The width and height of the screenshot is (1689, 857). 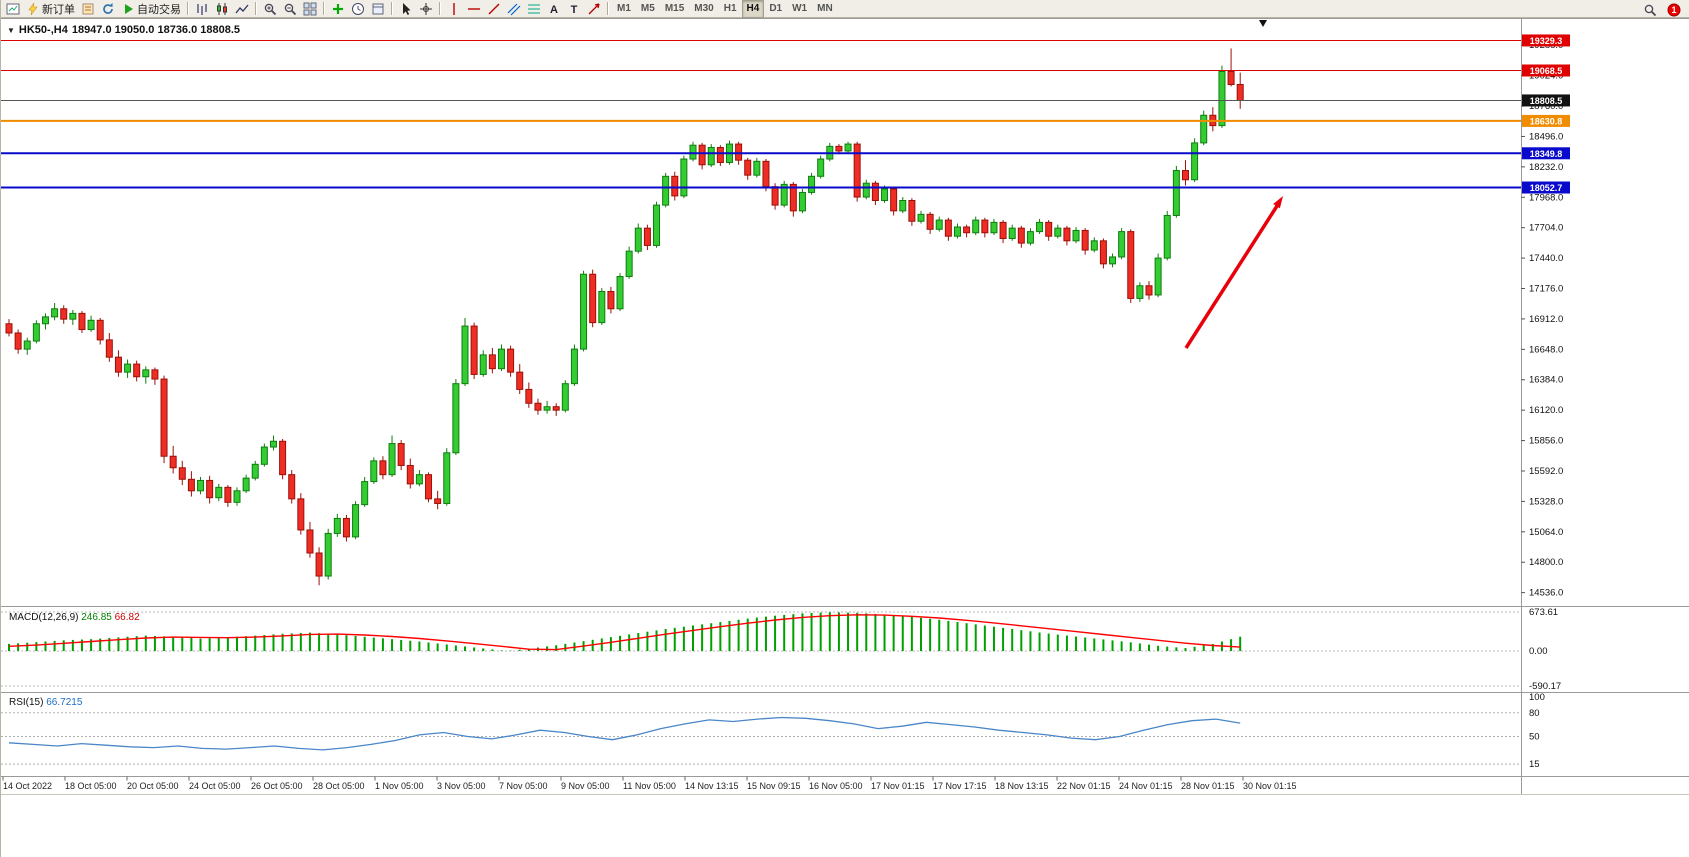 I want to click on cursor-button, so click(x=406, y=9).